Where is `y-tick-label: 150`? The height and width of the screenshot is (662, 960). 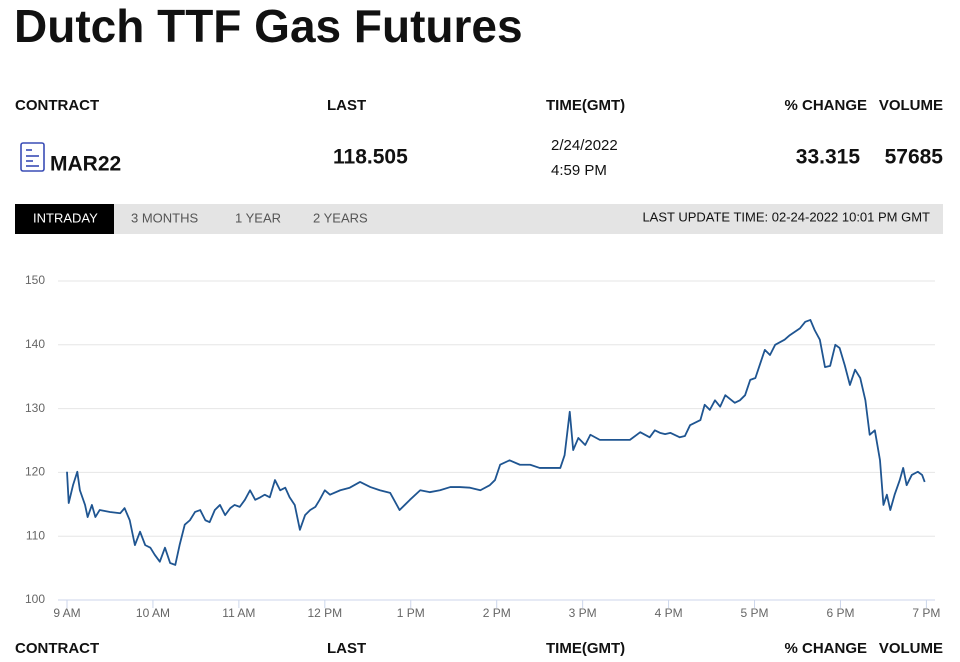 y-tick-label: 150 is located at coordinates (35, 280).